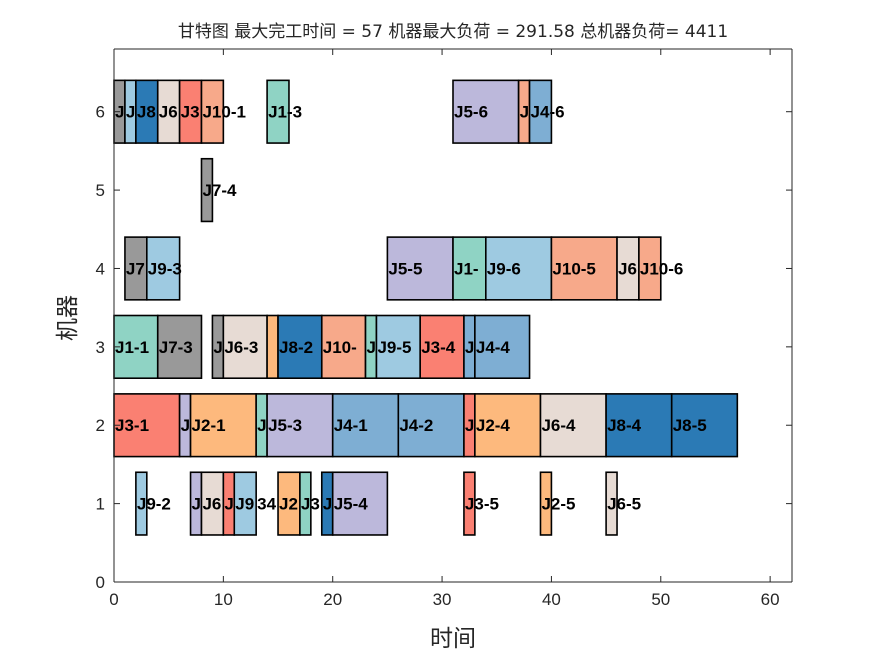 The width and height of the screenshot is (875, 656). Describe the element at coordinates (223, 112) in the screenshot. I see `task-label: J10-1` at that location.